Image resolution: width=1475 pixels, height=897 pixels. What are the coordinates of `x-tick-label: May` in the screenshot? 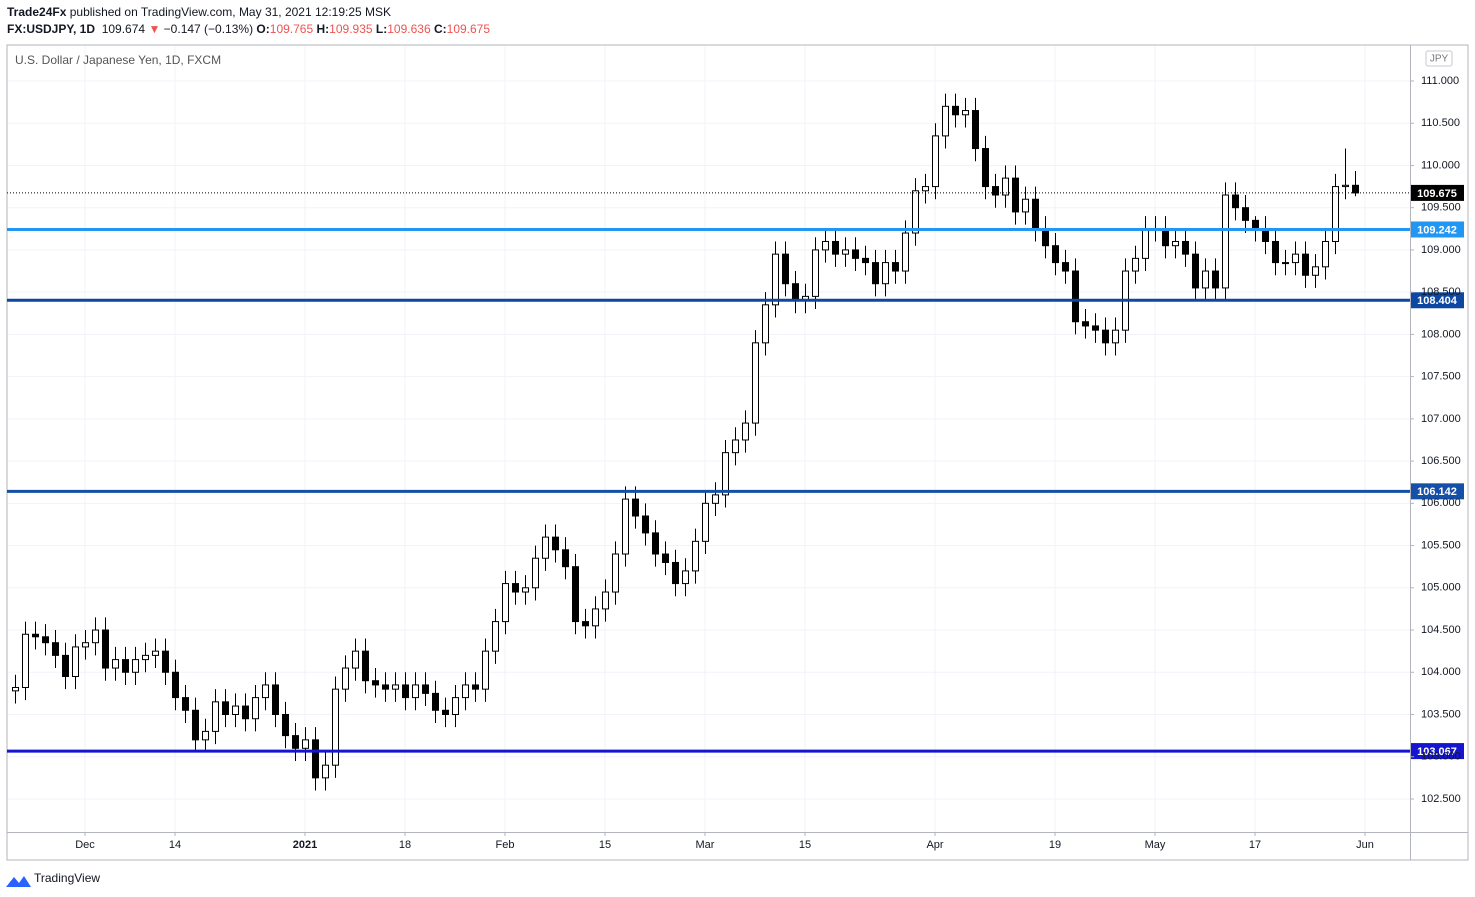 It's located at (1155, 845).